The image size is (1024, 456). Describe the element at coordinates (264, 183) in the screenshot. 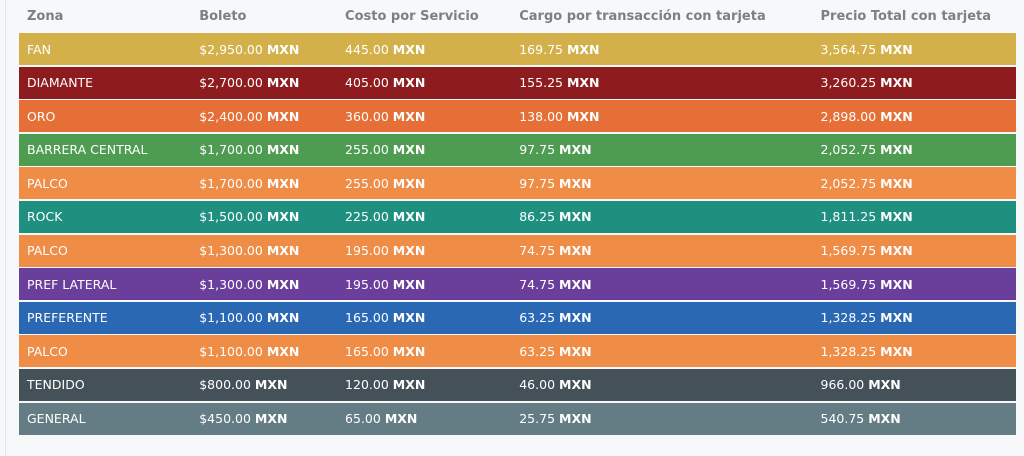

I see `cell-boleto: $1,700.00 MXN` at that location.